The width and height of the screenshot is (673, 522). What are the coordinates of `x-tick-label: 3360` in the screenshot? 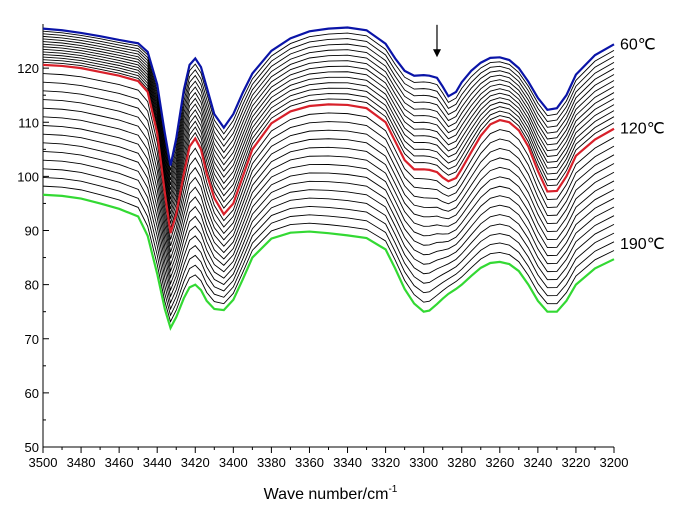 It's located at (309, 462).